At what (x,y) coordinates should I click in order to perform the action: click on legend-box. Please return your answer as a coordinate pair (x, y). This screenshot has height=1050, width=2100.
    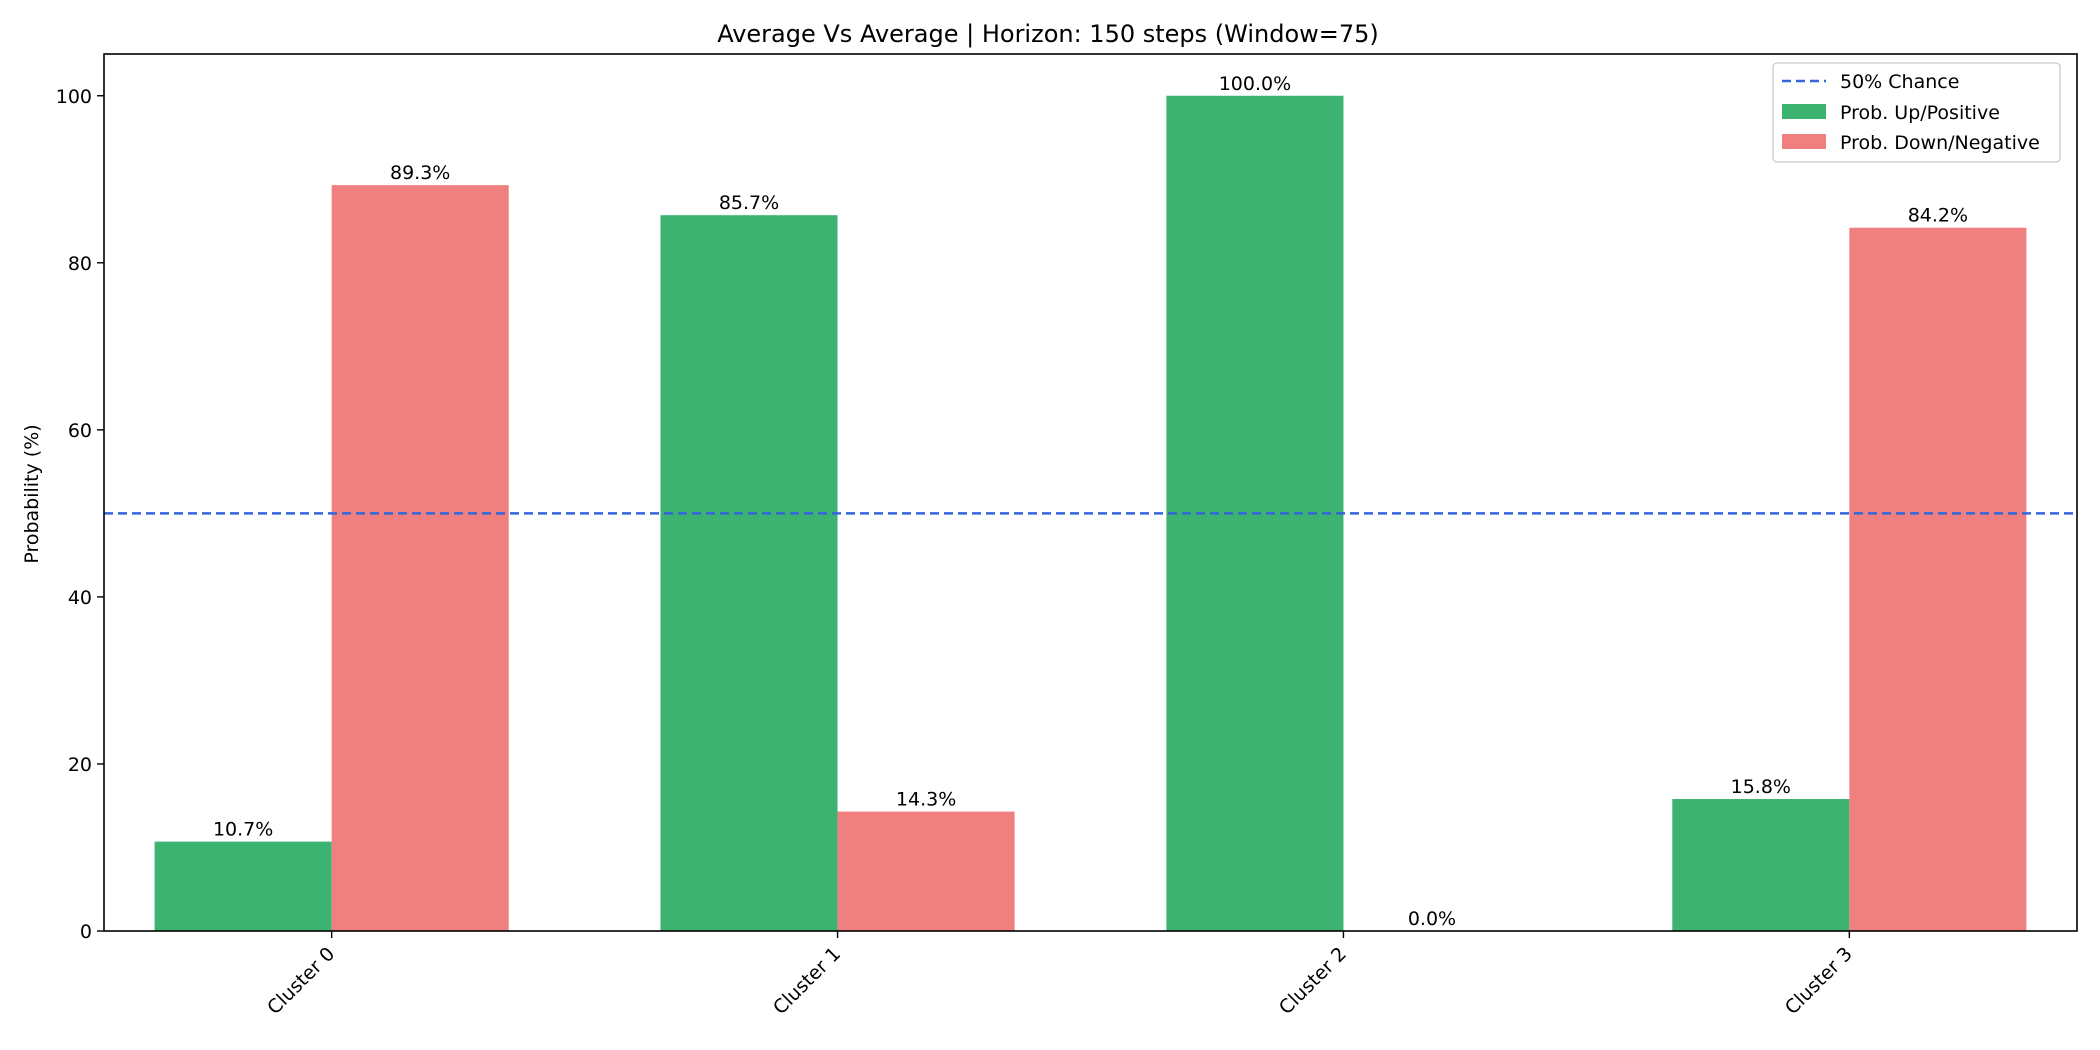
    Looking at the image, I should click on (1916, 112).